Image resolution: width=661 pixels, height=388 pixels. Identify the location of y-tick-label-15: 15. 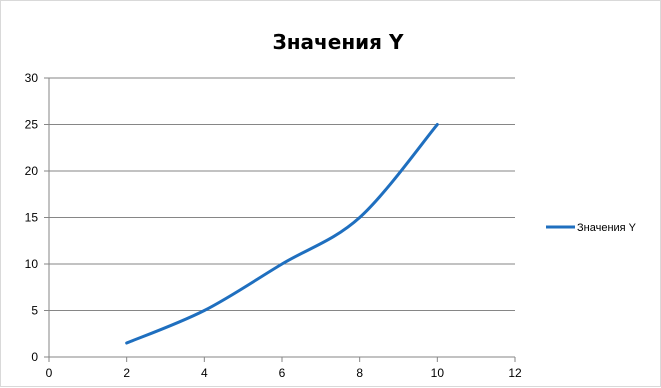
(32, 218).